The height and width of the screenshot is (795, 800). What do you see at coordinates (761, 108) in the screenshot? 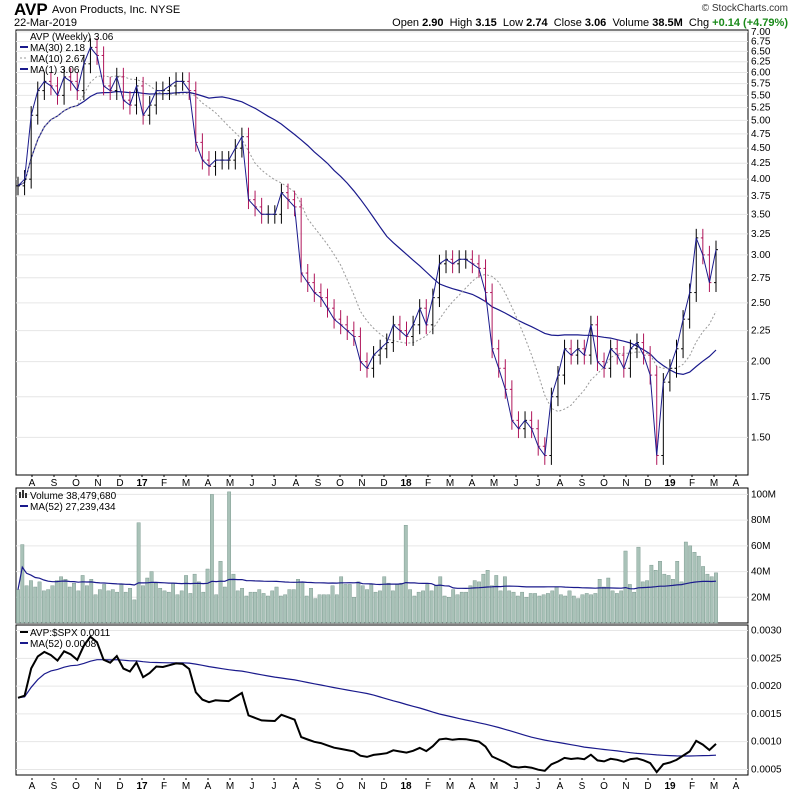
I see `price-tick-label: 5.25` at bounding box center [761, 108].